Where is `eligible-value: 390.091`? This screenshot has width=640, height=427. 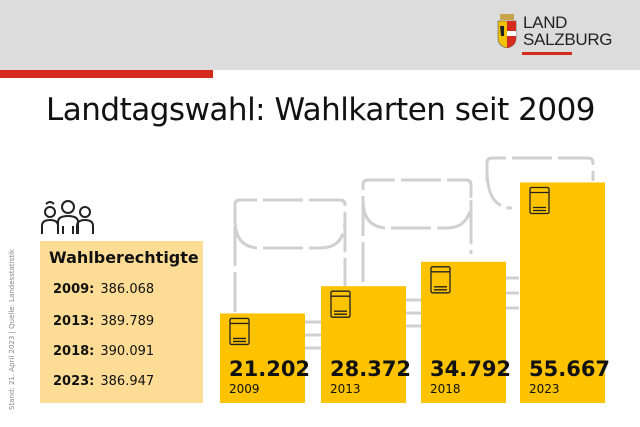
eligible-value: 390.091 is located at coordinates (127, 351).